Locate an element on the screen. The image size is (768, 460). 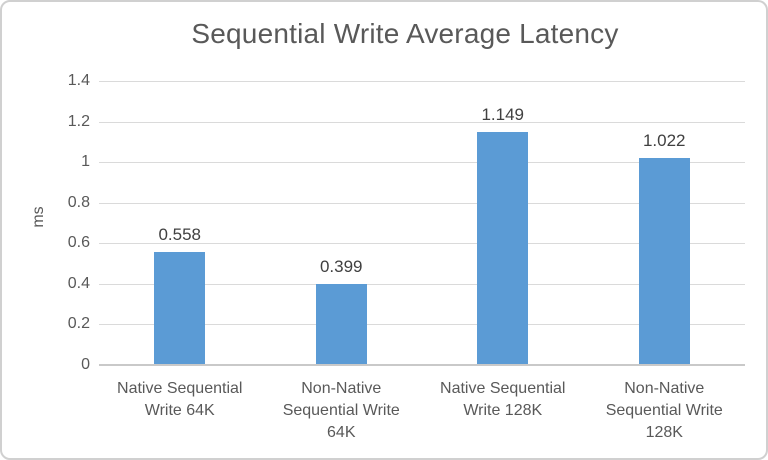
y-tick-label: 0.2 is located at coordinates (78, 324).